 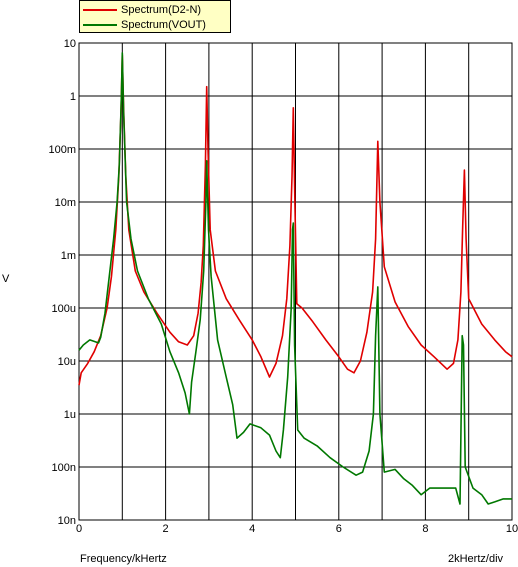 What do you see at coordinates (64, 468) in the screenshot?
I see `y-tick-label: 100n` at bounding box center [64, 468].